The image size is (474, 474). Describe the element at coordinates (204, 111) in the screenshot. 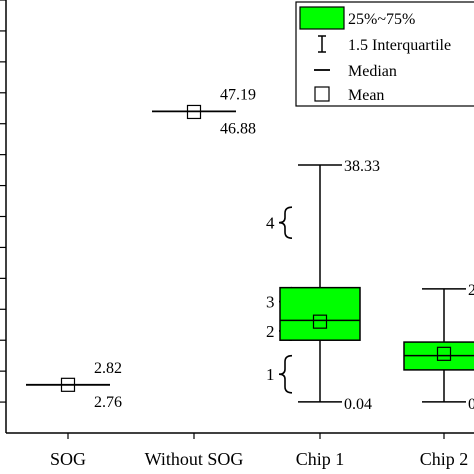

I see `box-without-sog: 47.19 46.88` at that location.